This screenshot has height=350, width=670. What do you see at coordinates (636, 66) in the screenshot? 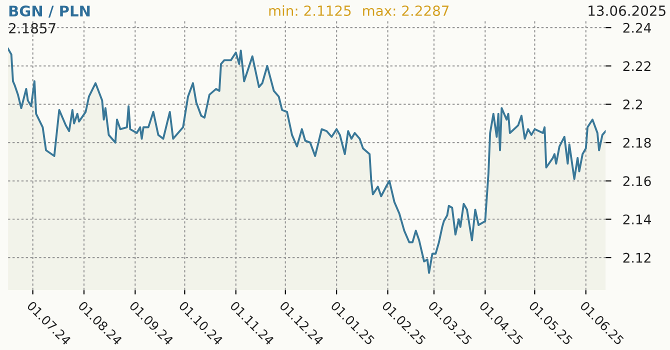
I see `y-tick-label: 2.22` at bounding box center [636, 66].